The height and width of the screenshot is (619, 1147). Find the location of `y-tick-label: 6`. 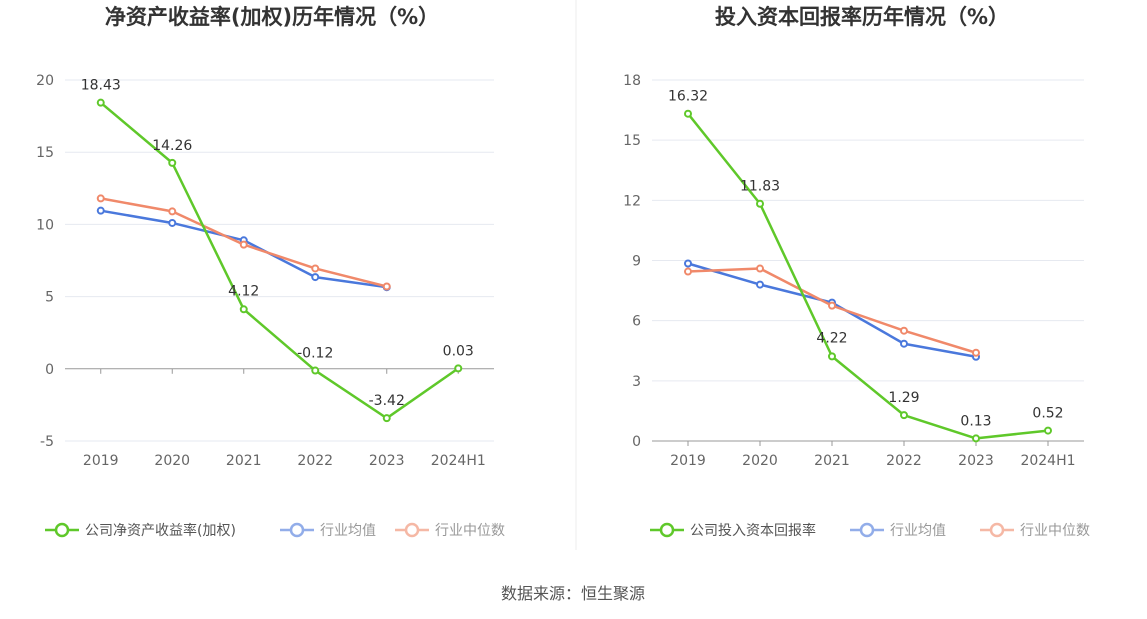

y-tick-label: 6 is located at coordinates (636, 322).